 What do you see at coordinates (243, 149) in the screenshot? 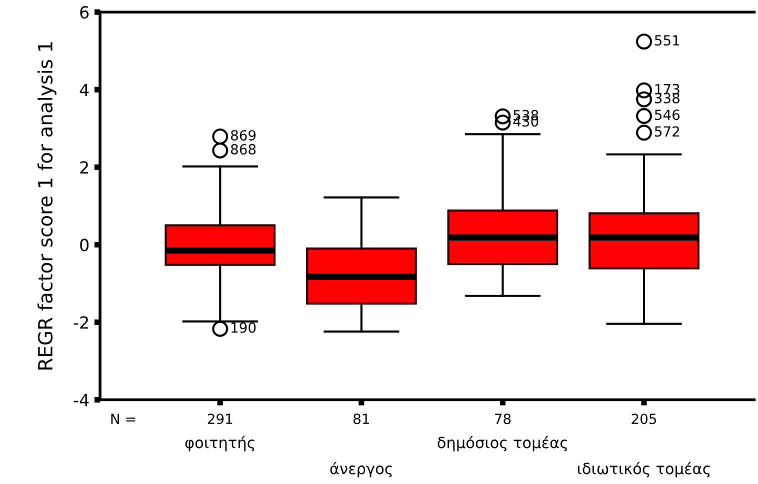
I see `annotation: 868` at bounding box center [243, 149].